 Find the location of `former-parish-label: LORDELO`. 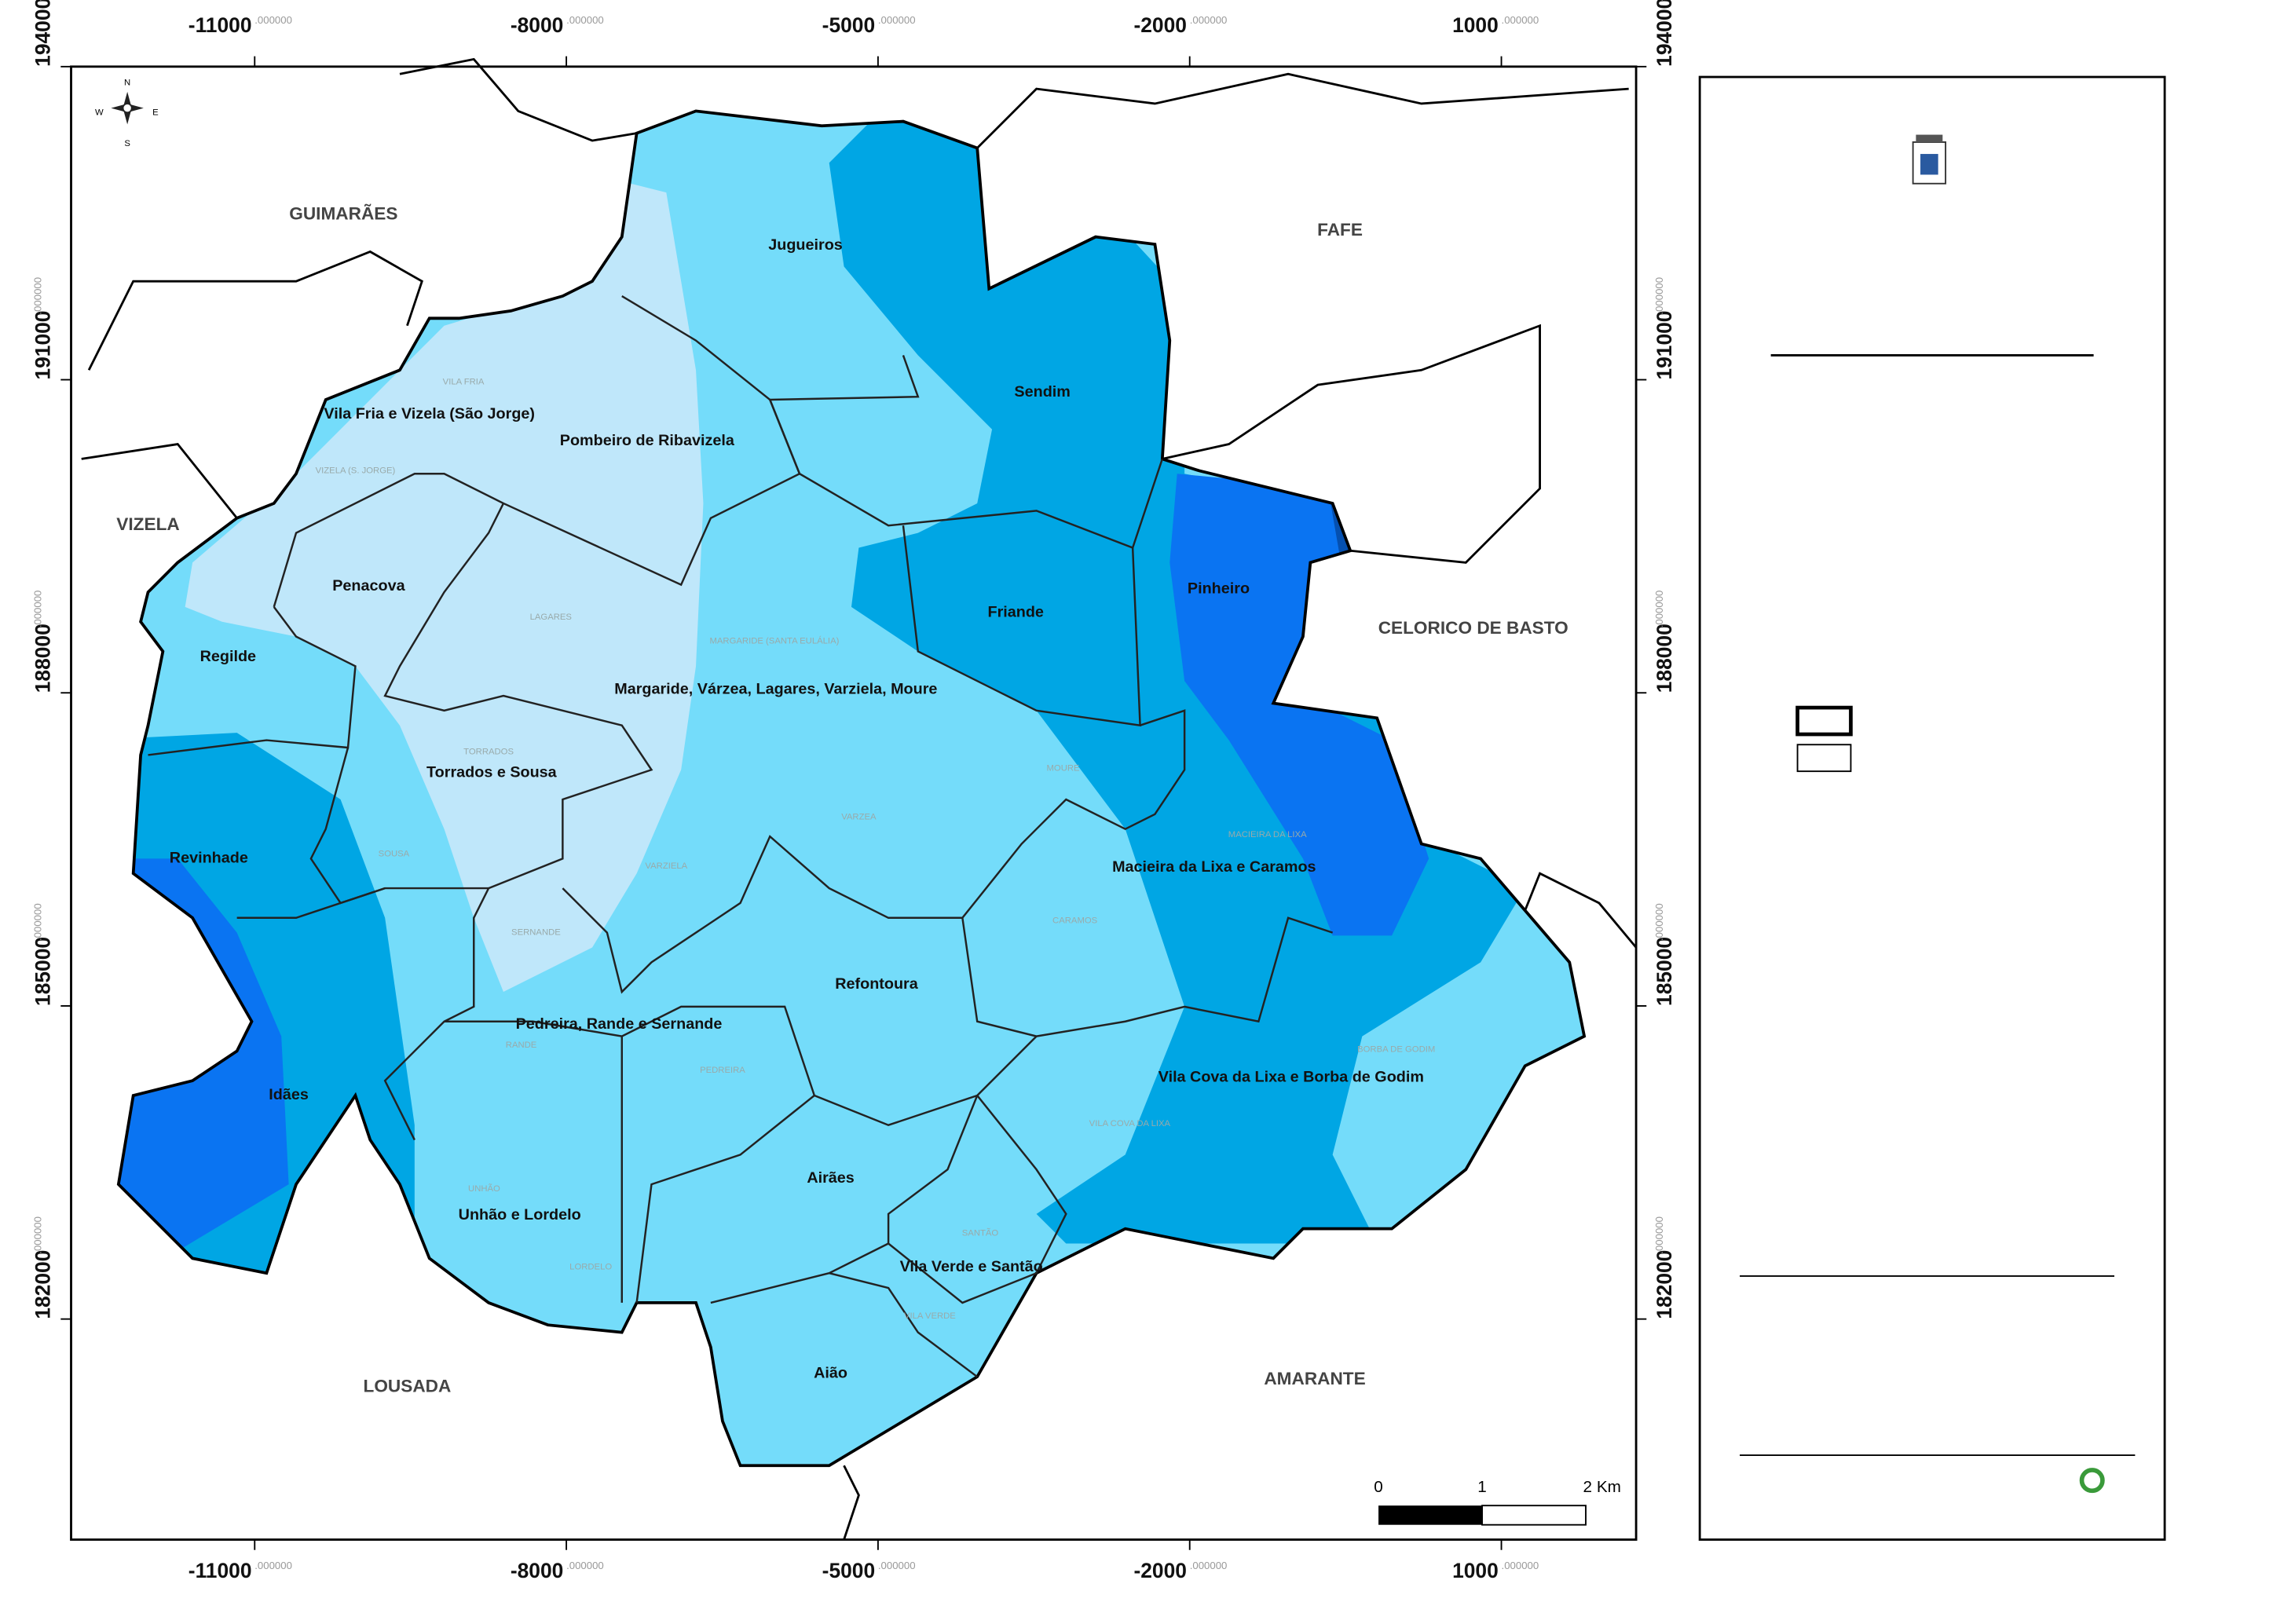

former-parish-label: LORDELO is located at coordinates (590, 1267).